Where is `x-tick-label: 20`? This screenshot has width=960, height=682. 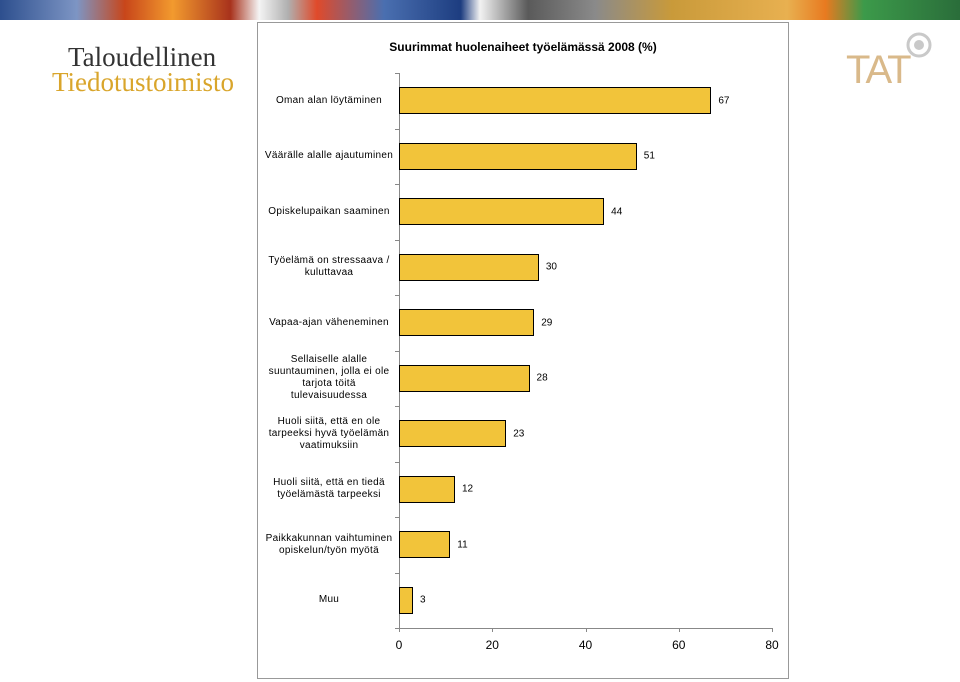
x-tick-label: 20 is located at coordinates (492, 645).